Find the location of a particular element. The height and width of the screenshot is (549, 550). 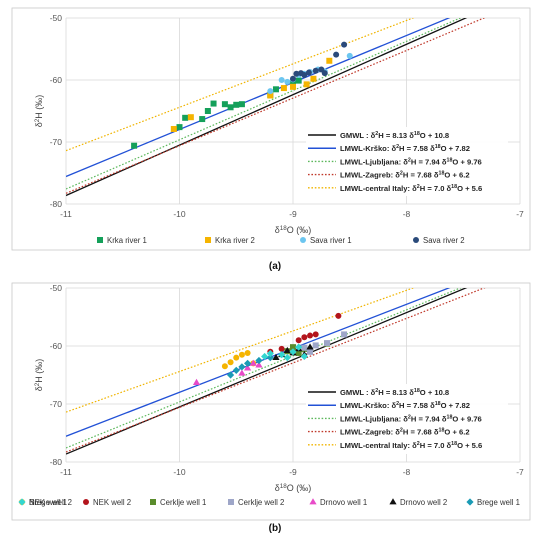

panel-label: (b) is located at coordinates (275, 528).